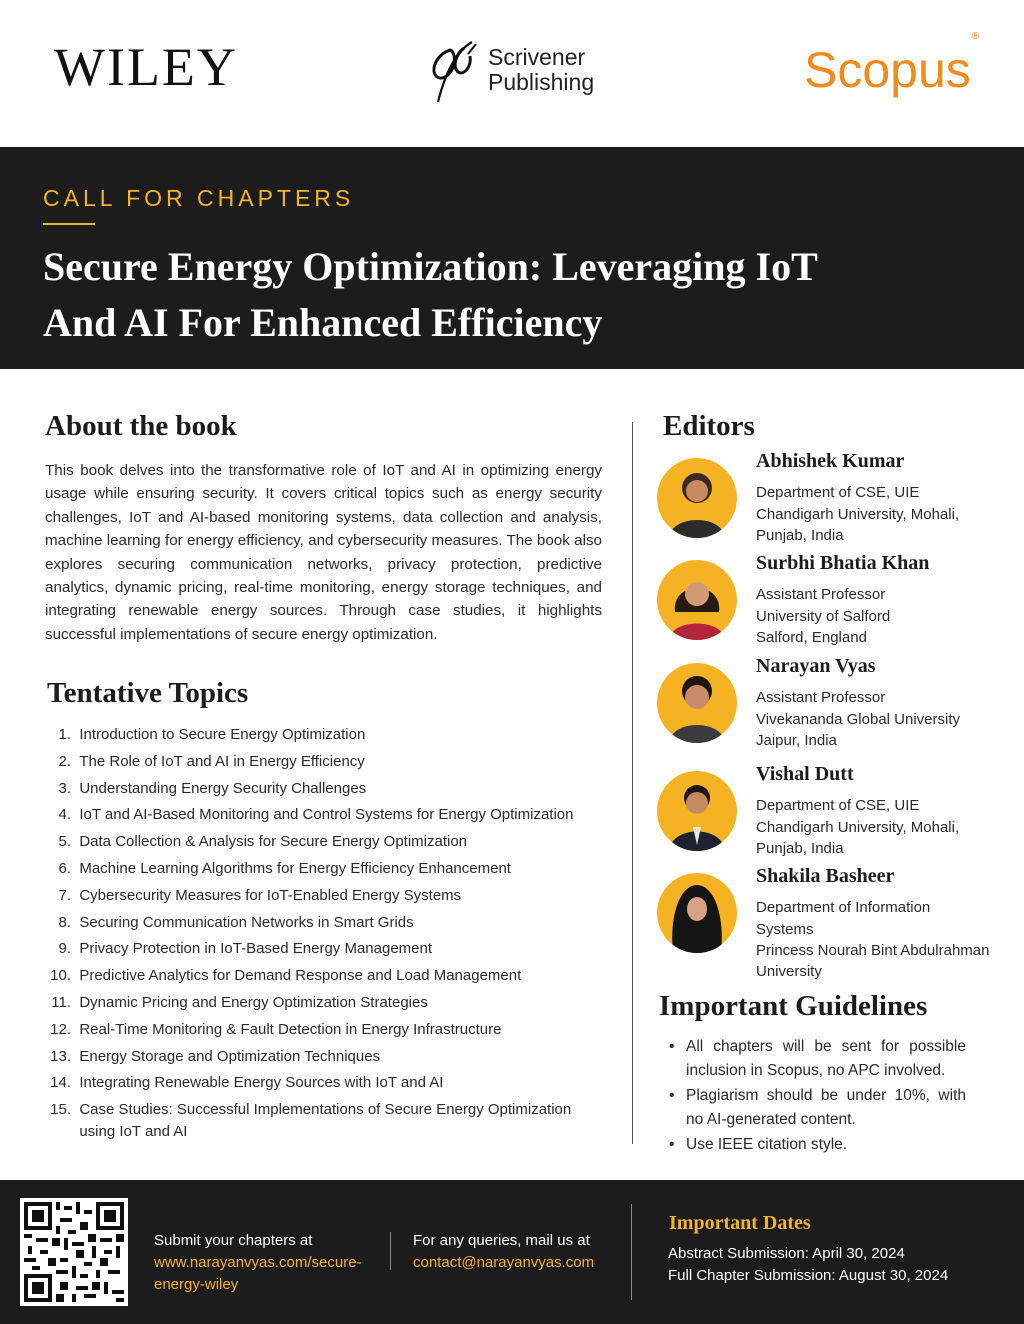 The image size is (1024, 1324). I want to click on scrivener-line2: Publishing, so click(541, 82).